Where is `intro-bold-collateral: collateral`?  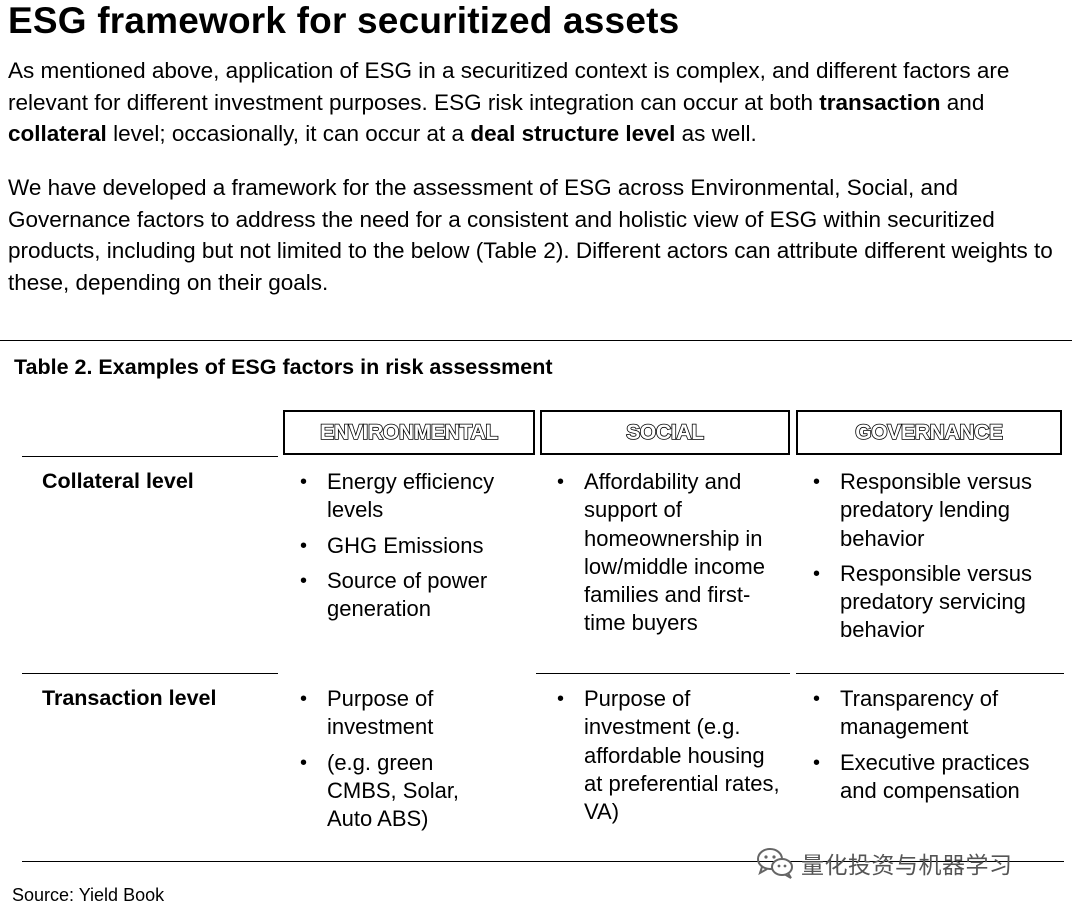
intro-bold-collateral: collateral is located at coordinates (57, 133).